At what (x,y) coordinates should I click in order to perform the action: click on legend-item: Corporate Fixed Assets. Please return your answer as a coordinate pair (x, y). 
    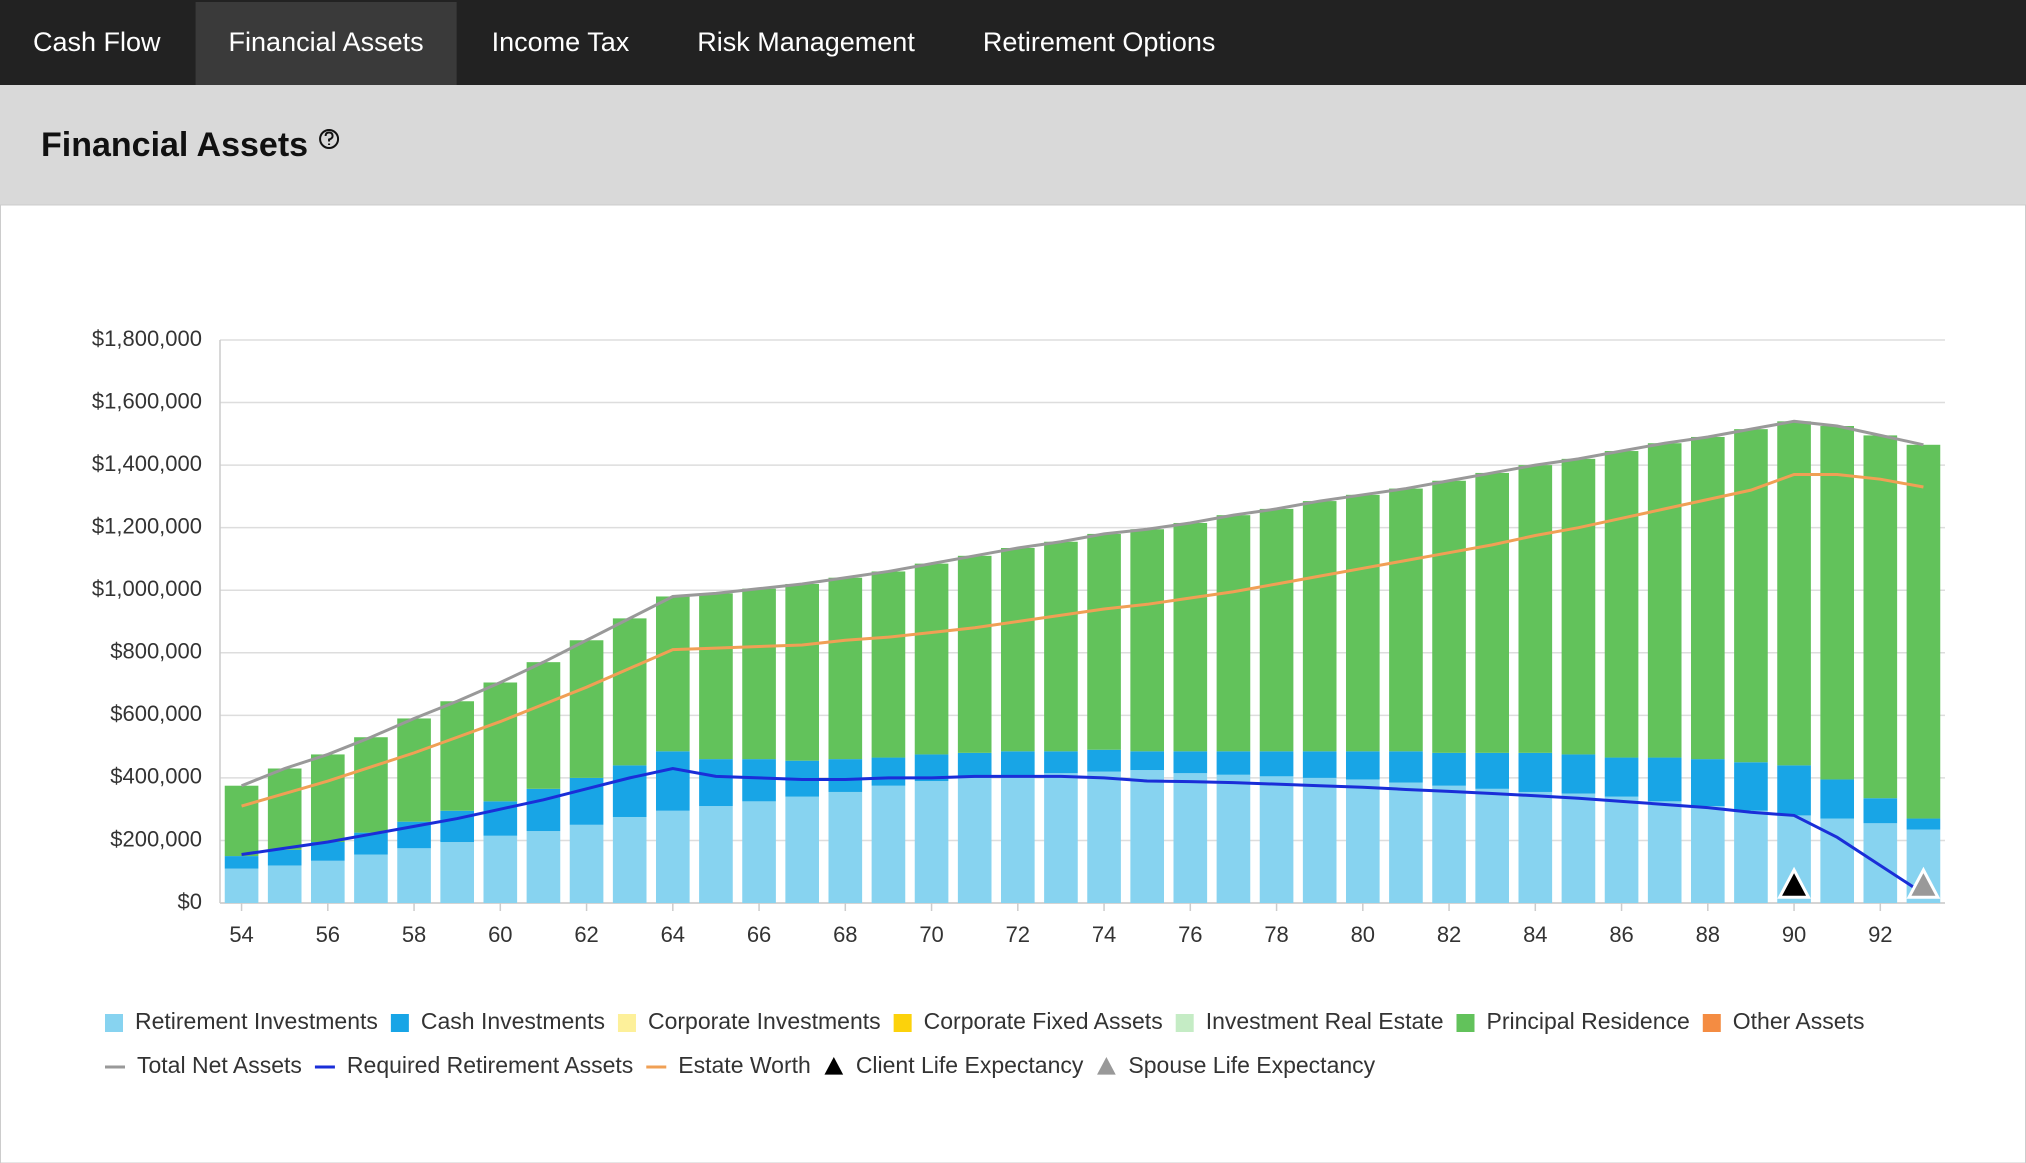
    Looking at the image, I should click on (1028, 1021).